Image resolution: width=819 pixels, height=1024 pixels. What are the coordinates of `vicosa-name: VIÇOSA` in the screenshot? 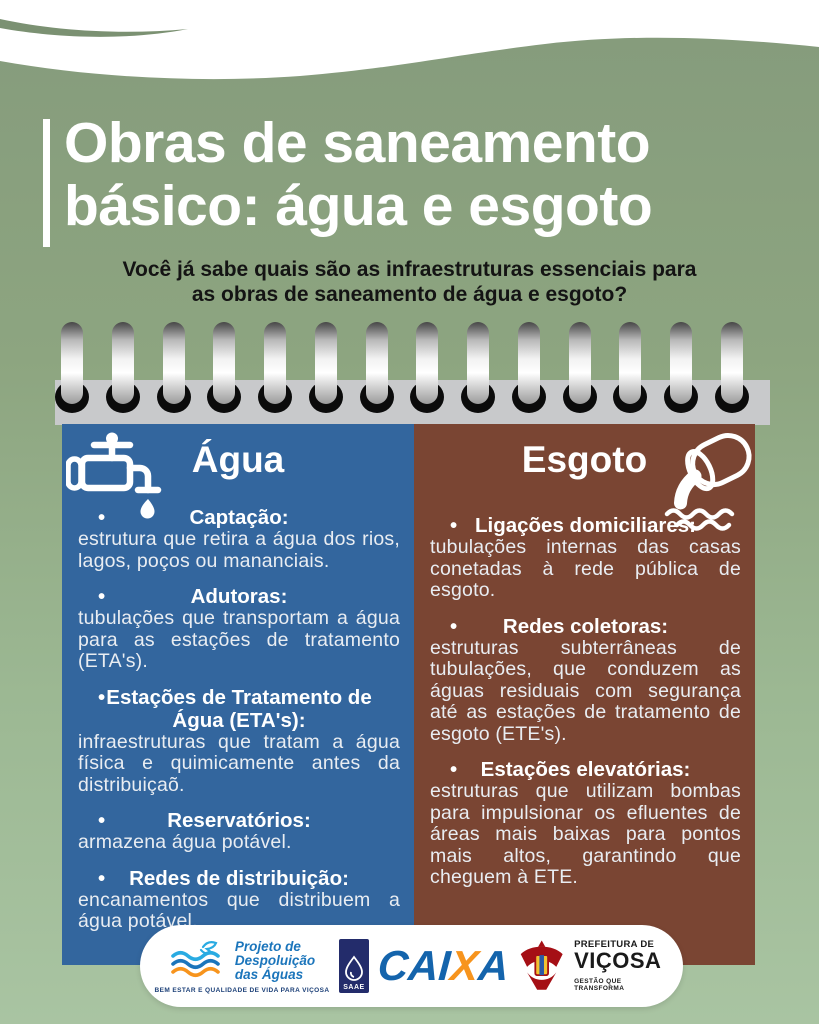 It's located at (618, 961).